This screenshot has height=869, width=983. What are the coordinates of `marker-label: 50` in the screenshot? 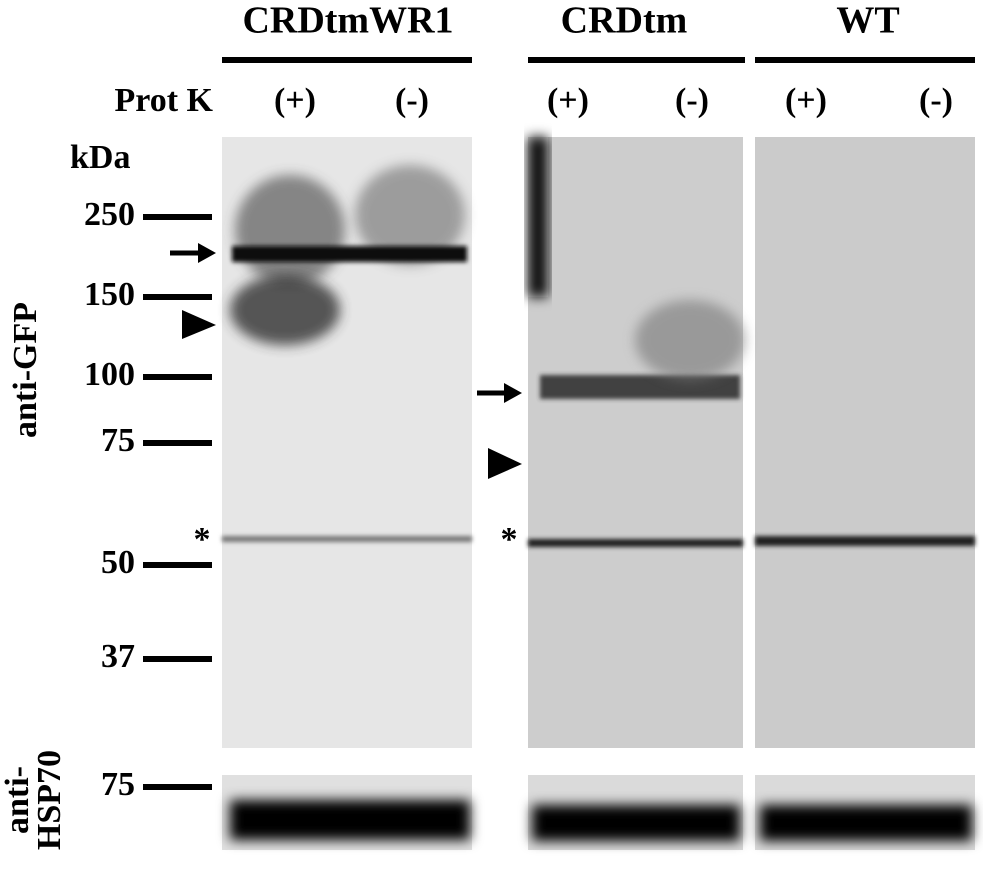 It's located at (118, 562).